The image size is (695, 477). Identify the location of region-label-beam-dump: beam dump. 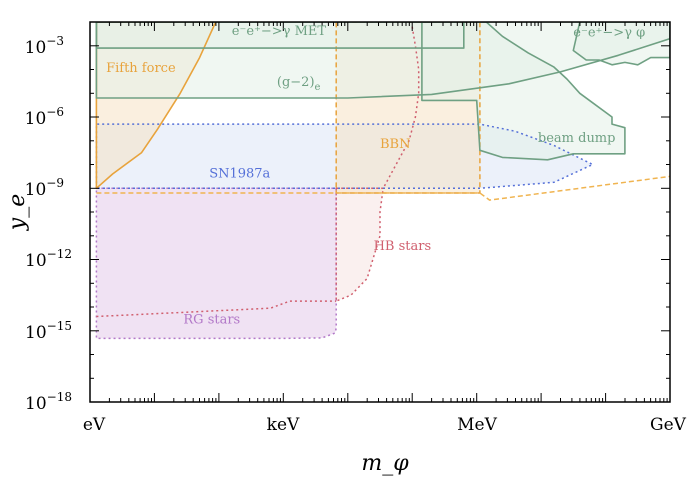
(577, 138).